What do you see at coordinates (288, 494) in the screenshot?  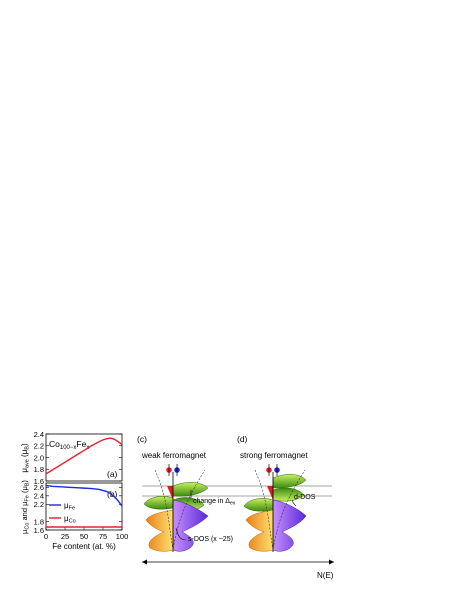 I see `strong-green-lobe-lower` at bounding box center [288, 494].